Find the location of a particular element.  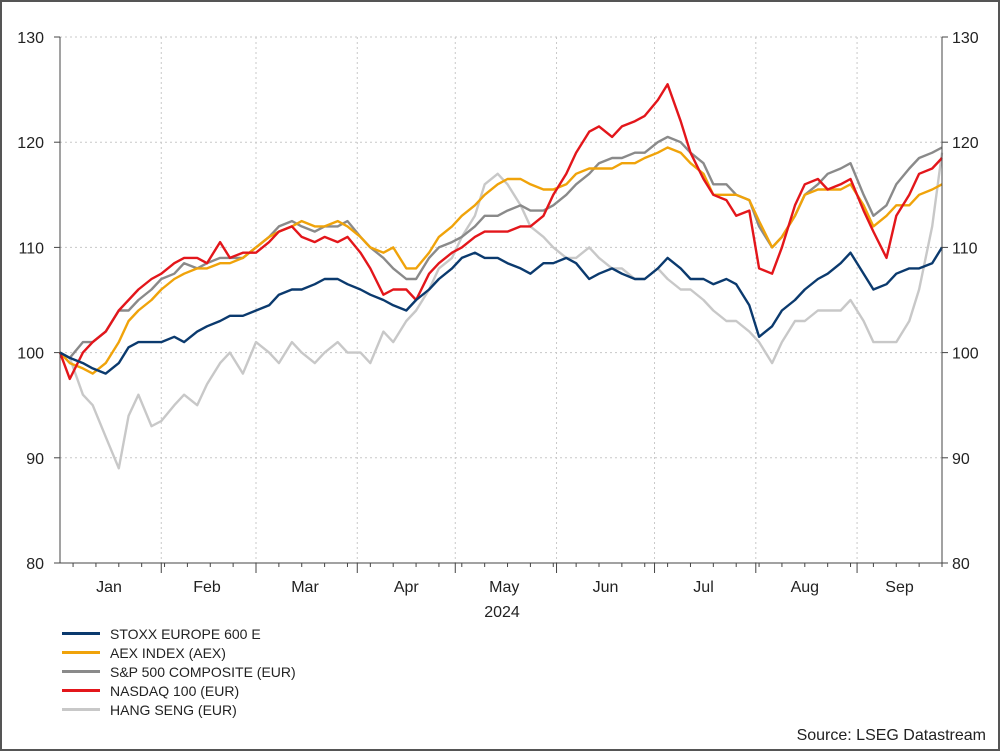

legend-item: S&P 500 COMPOSITE (EUR) is located at coordinates (179, 671).